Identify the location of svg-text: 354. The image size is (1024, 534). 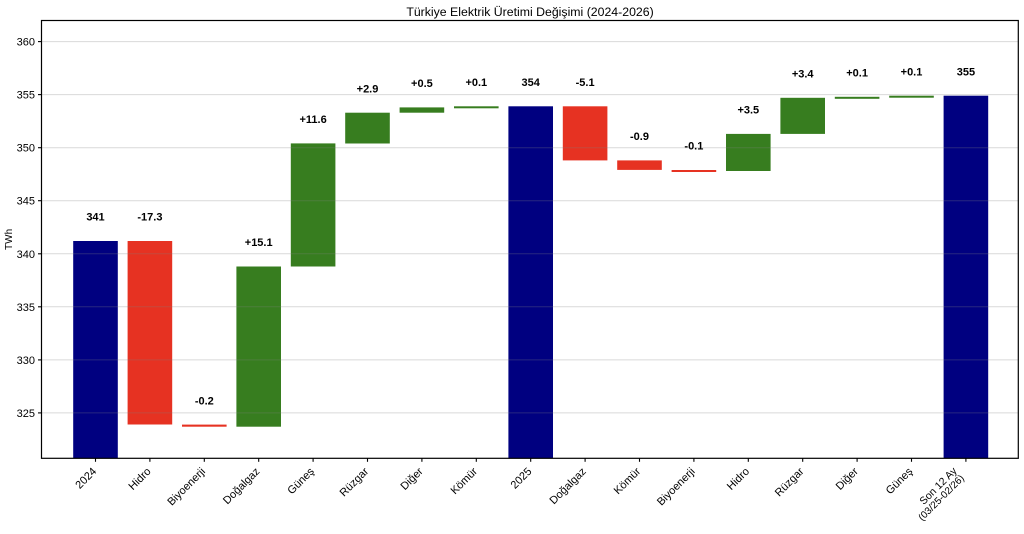
(531, 83).